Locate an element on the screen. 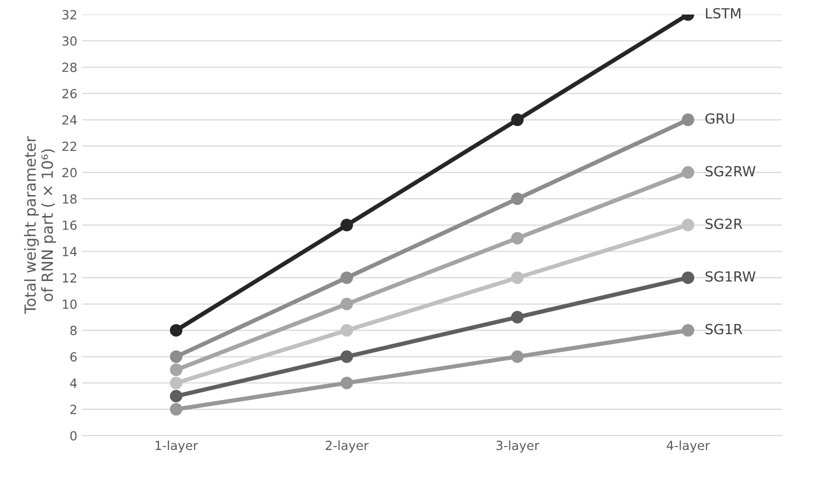  y-tick-label: 8 is located at coordinates (73, 331).